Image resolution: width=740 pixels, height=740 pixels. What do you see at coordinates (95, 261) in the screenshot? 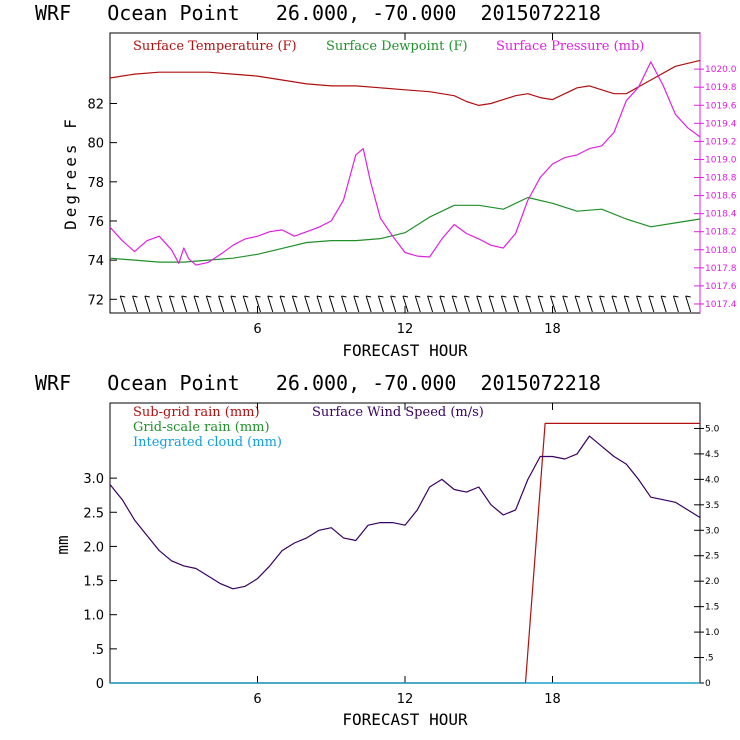
I see `y-tick-label: 74` at bounding box center [95, 261].